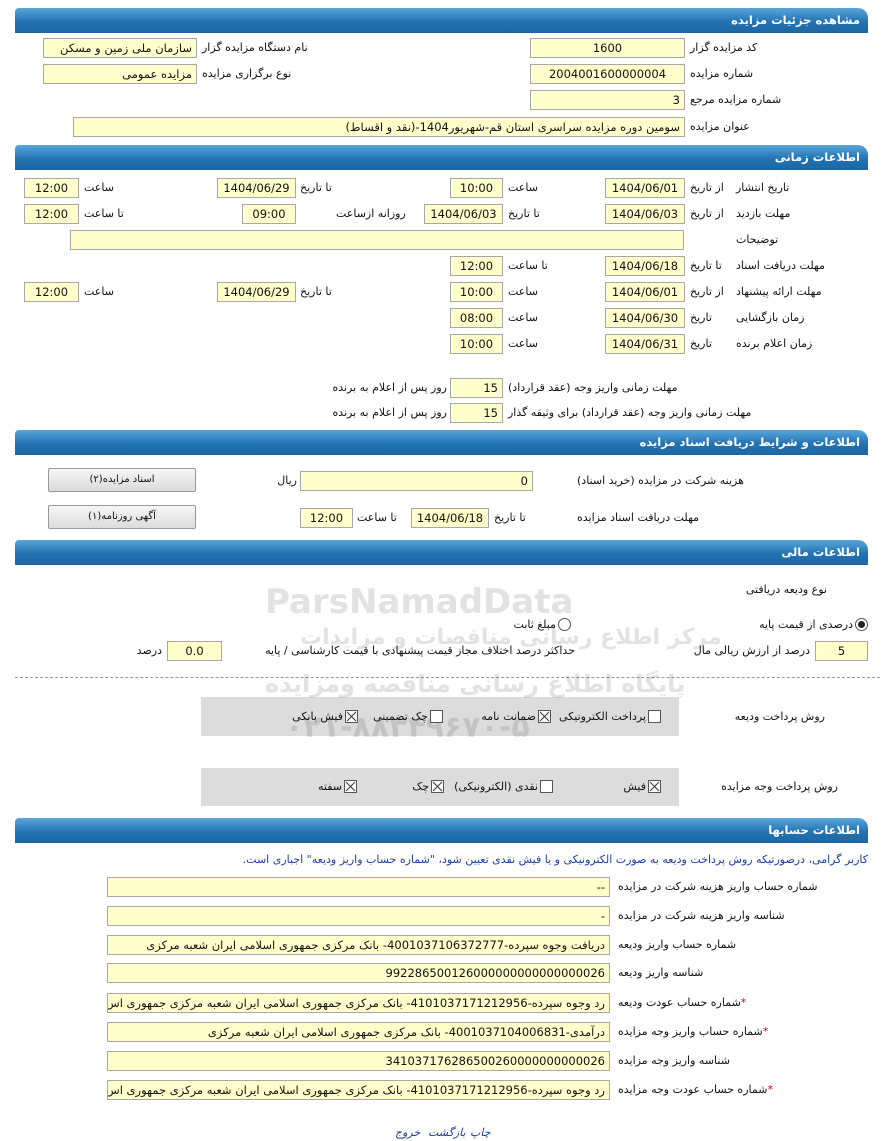 This screenshot has height=1141, width=895. Describe the element at coordinates (447, 1132) in the screenshot. I see `footer-link: بازگشت` at that location.